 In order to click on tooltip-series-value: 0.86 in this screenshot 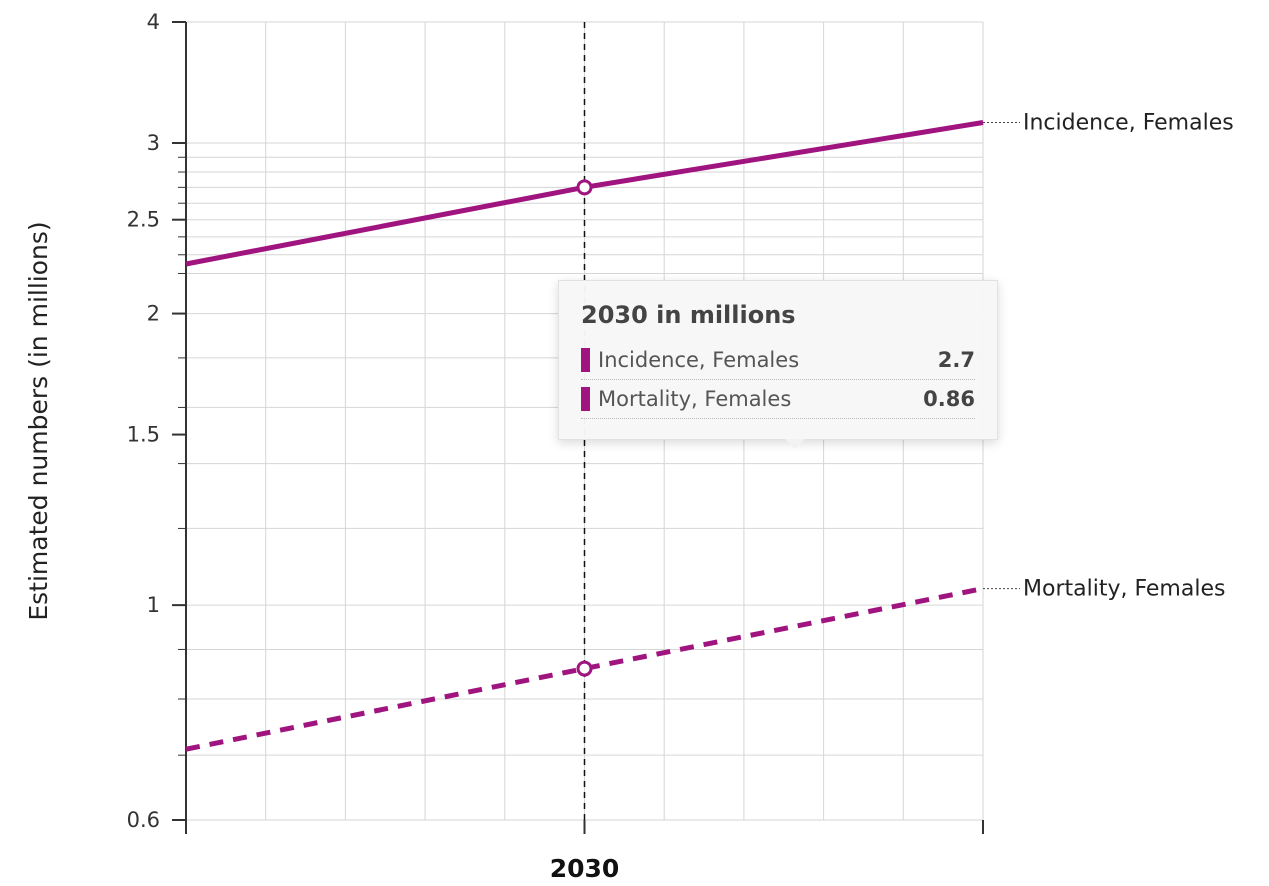, I will do `click(949, 399)`.